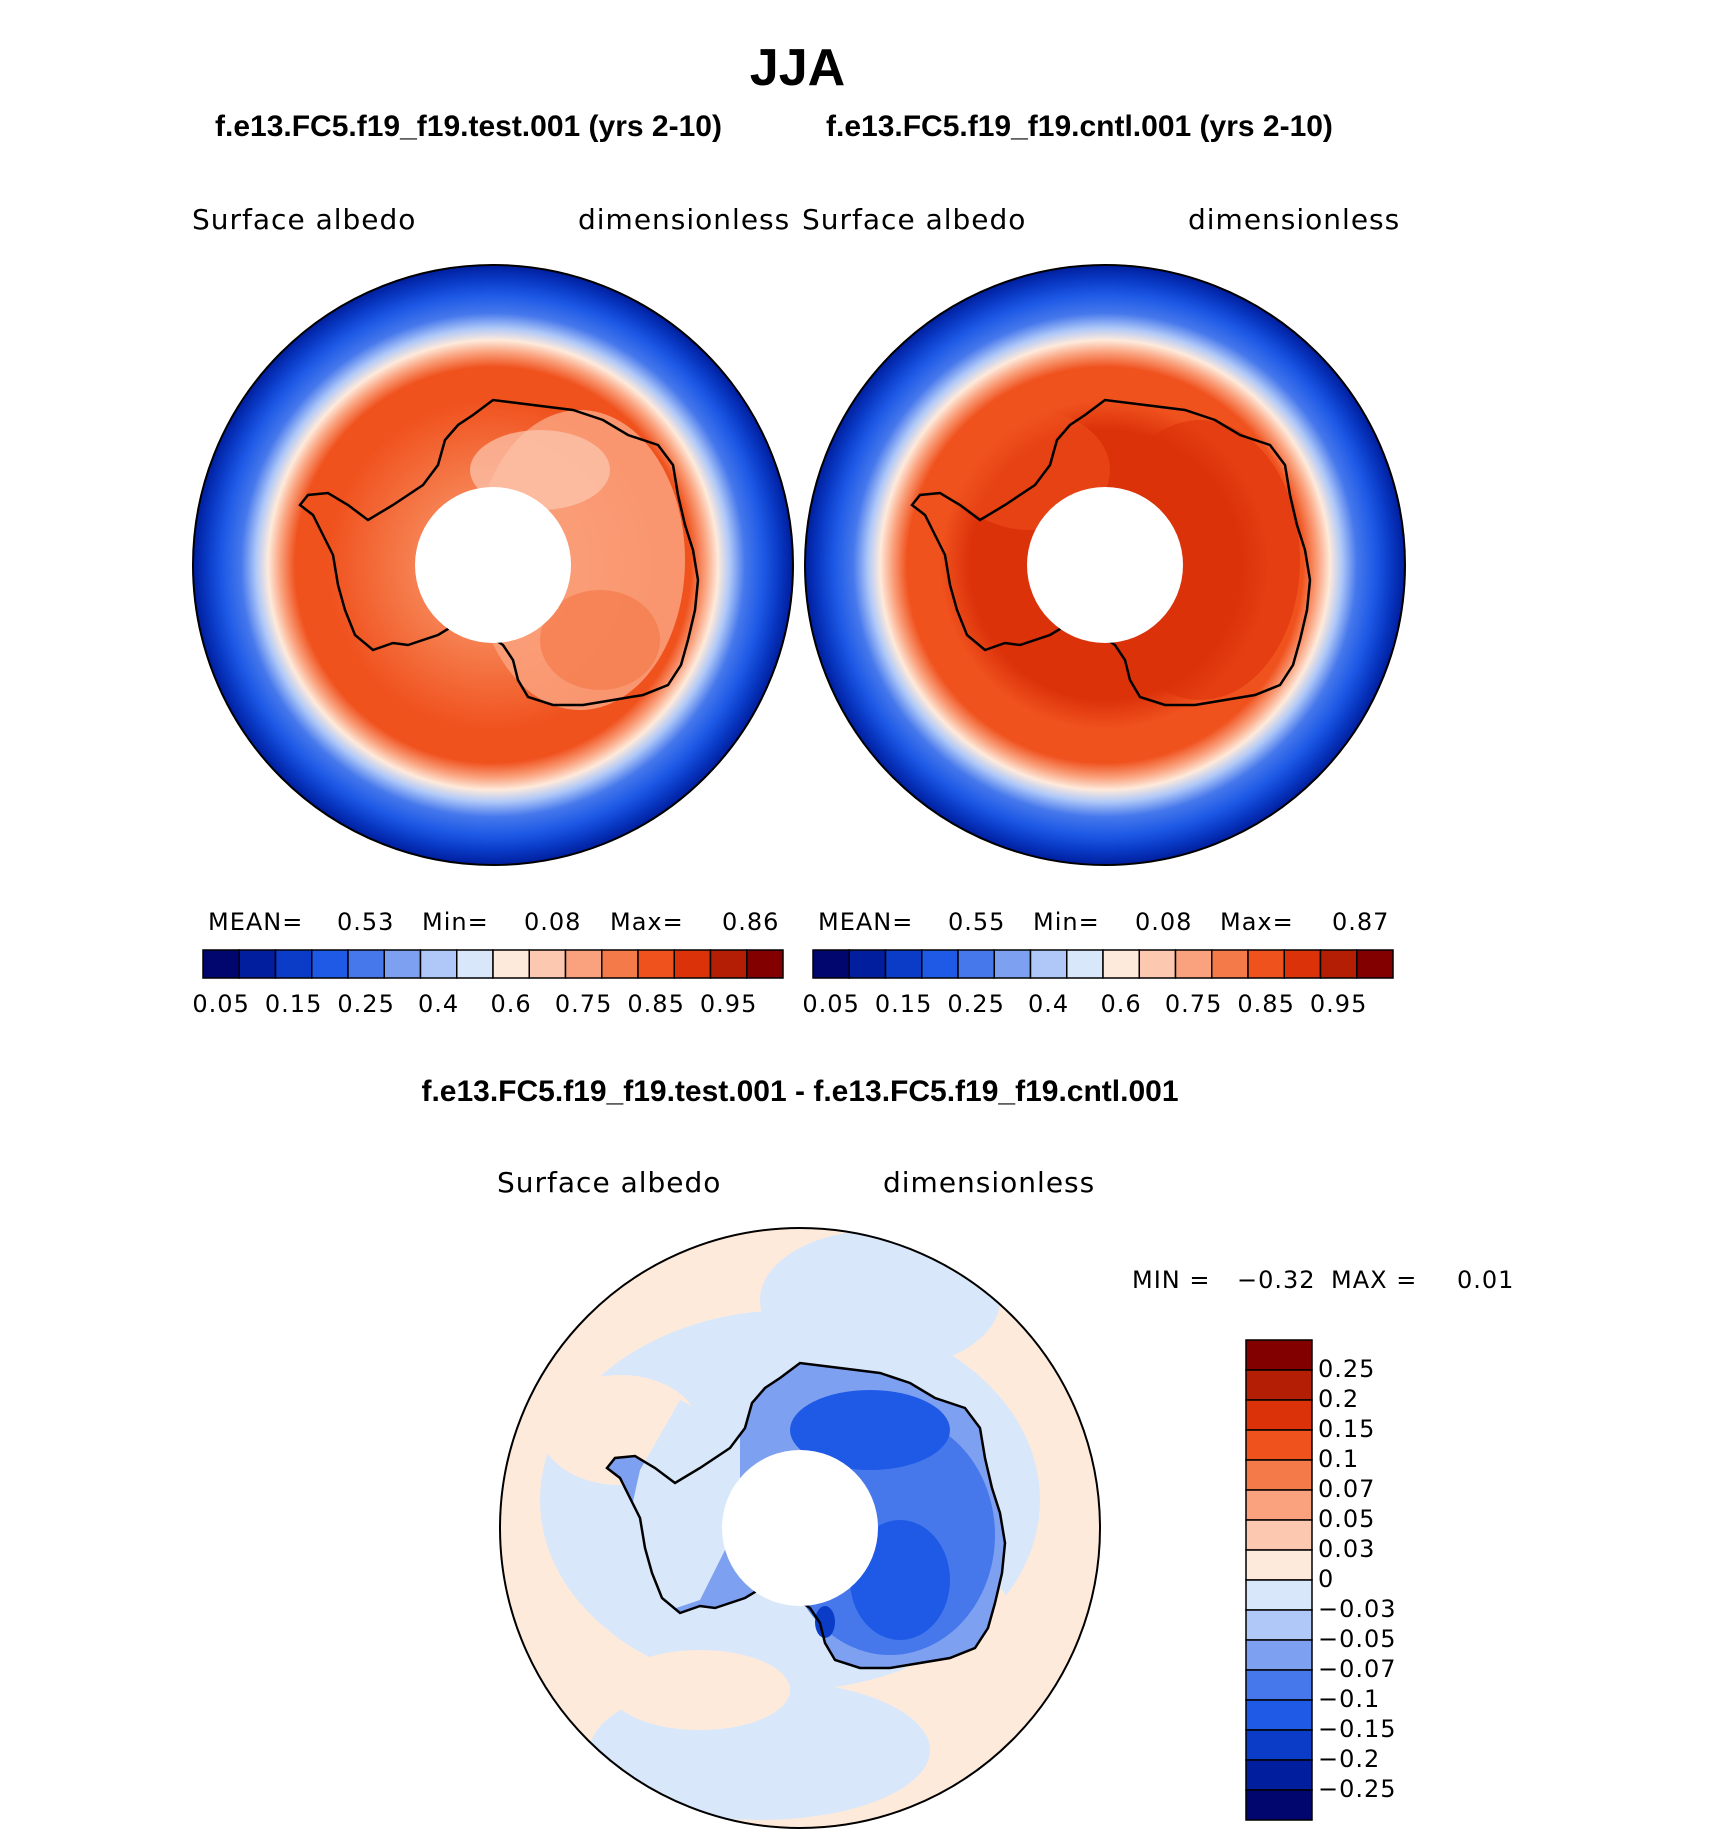 The width and height of the screenshot is (1710, 1837). Describe the element at coordinates (304, 219) in the screenshot. I see `panel-1-variable: Surface albedo` at that location.